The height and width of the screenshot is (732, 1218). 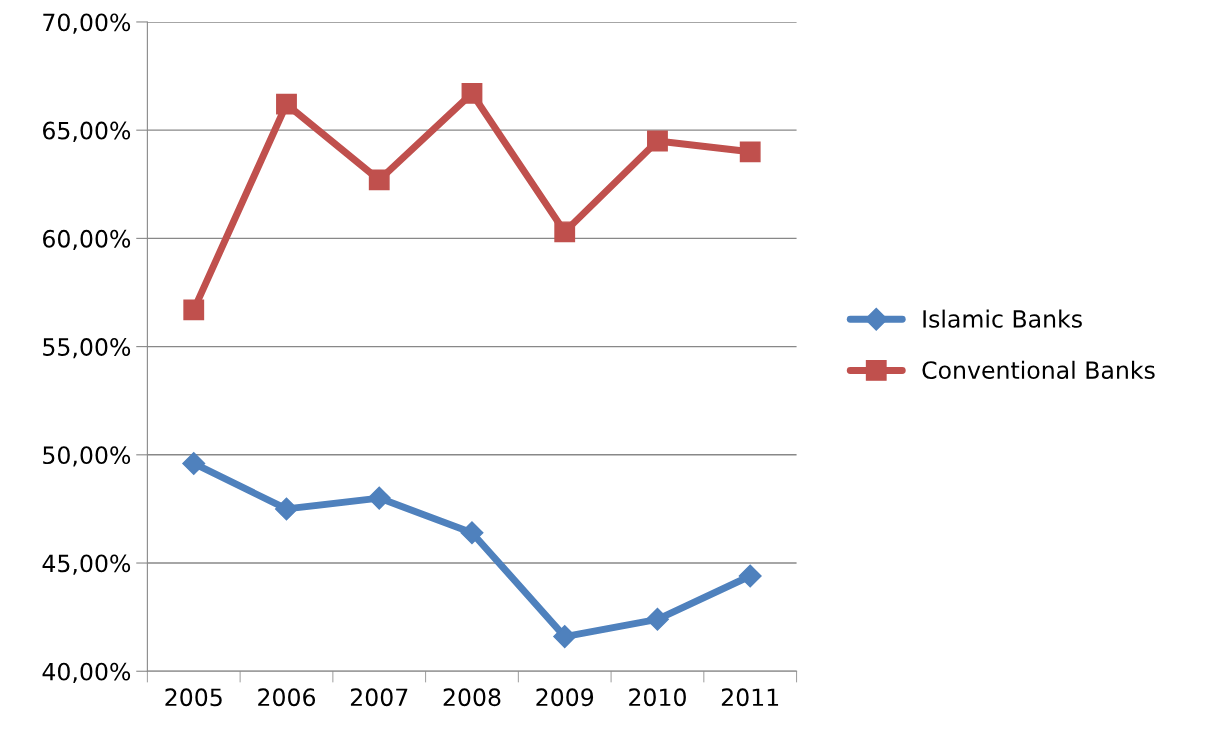 I want to click on legend-label: Conventional Banks, so click(x=1038, y=370).